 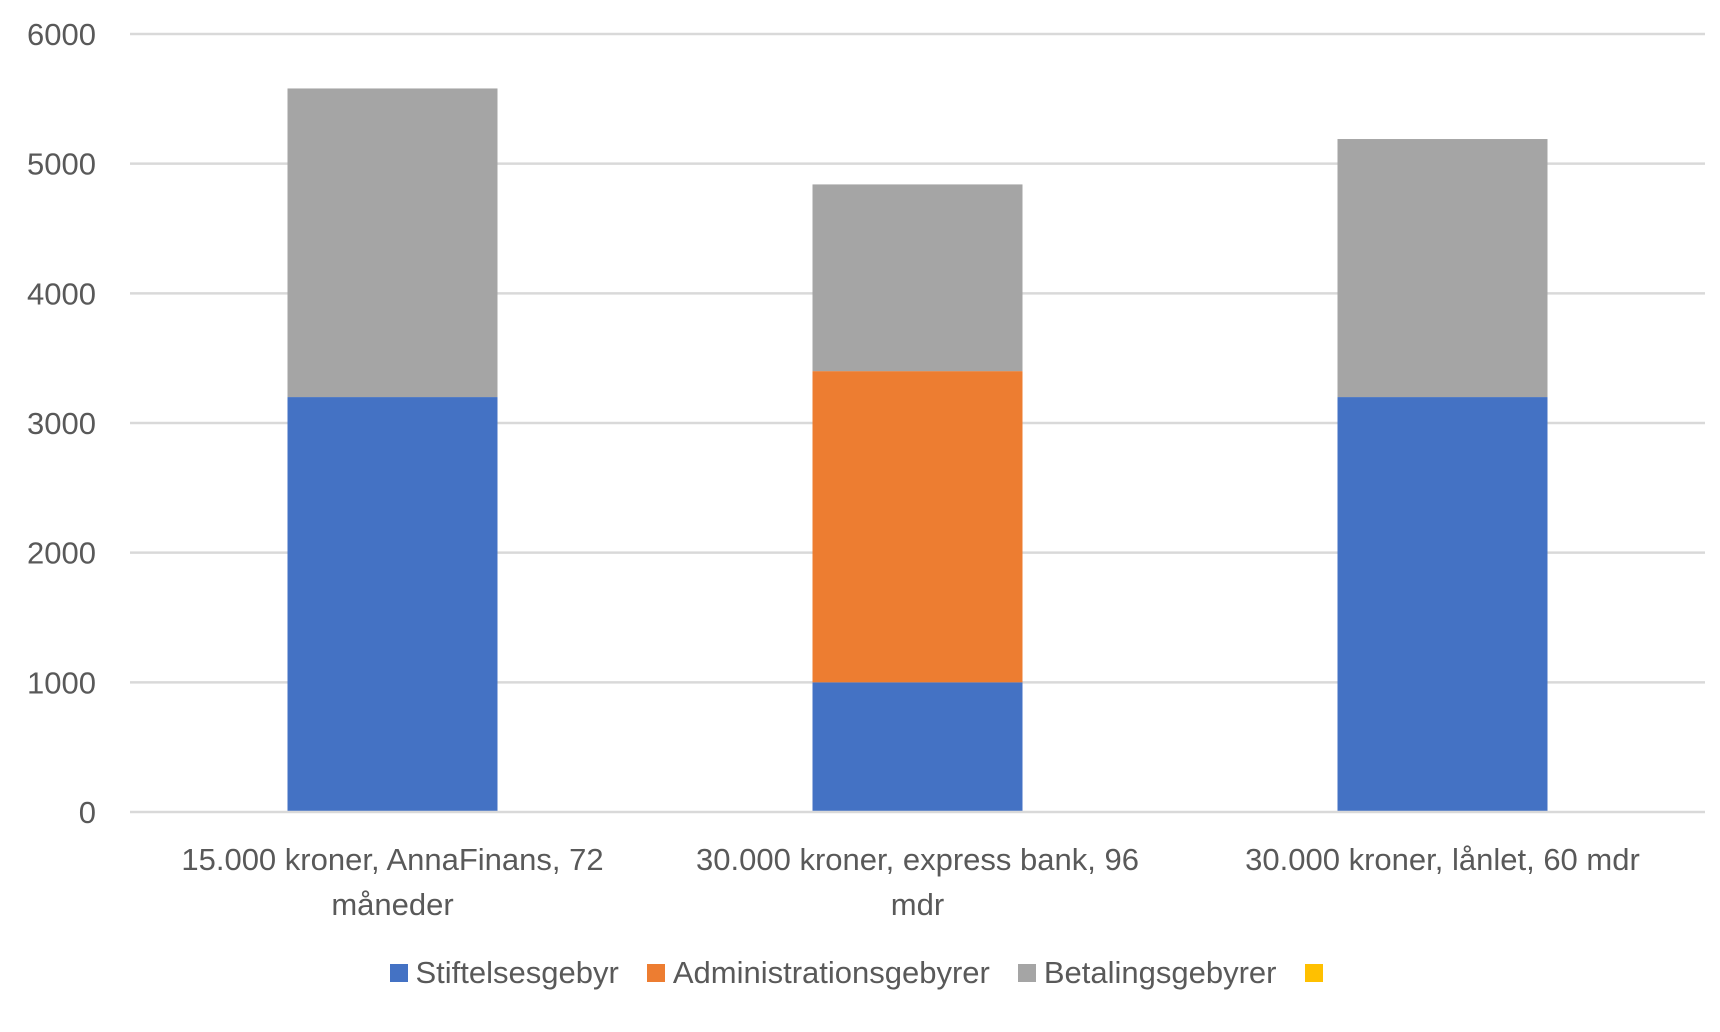 What do you see at coordinates (1442, 859) in the screenshot?
I see `x-category-label: 30.000 kroner, lånlet, 60 mdr` at bounding box center [1442, 859].